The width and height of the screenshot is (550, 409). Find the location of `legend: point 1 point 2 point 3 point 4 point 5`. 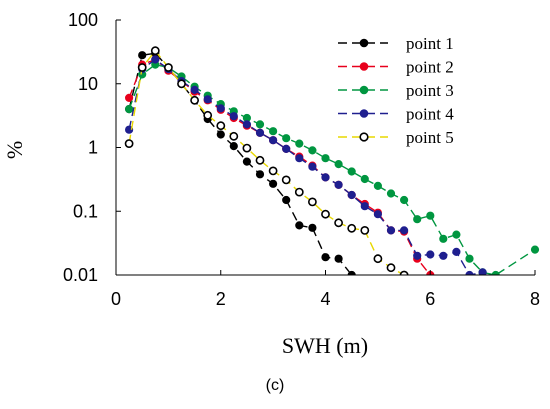

legend: point 1 point 2 point 3 point 4 point 5 is located at coordinates (396, 90).